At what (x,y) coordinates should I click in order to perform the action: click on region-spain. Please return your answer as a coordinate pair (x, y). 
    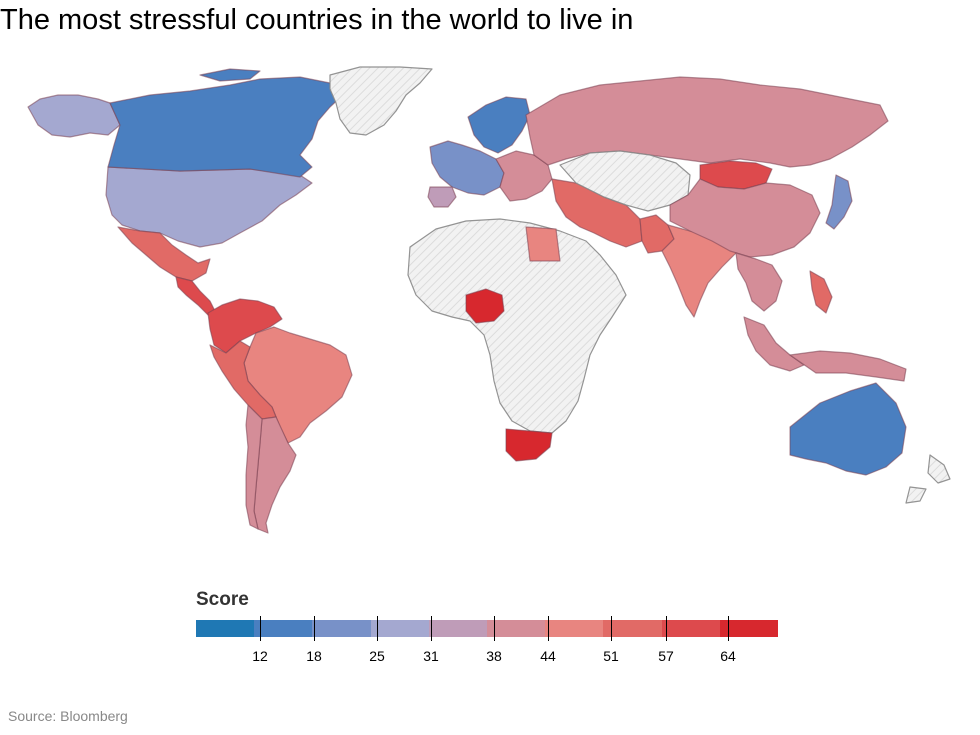
    Looking at the image, I should click on (442, 197).